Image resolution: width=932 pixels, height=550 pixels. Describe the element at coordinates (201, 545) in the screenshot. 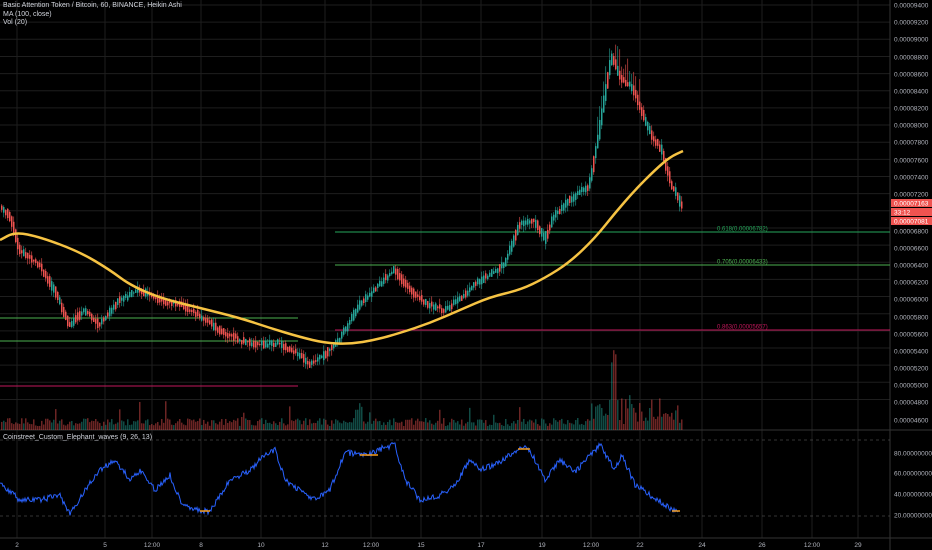

I see `time-tick: 8` at that location.